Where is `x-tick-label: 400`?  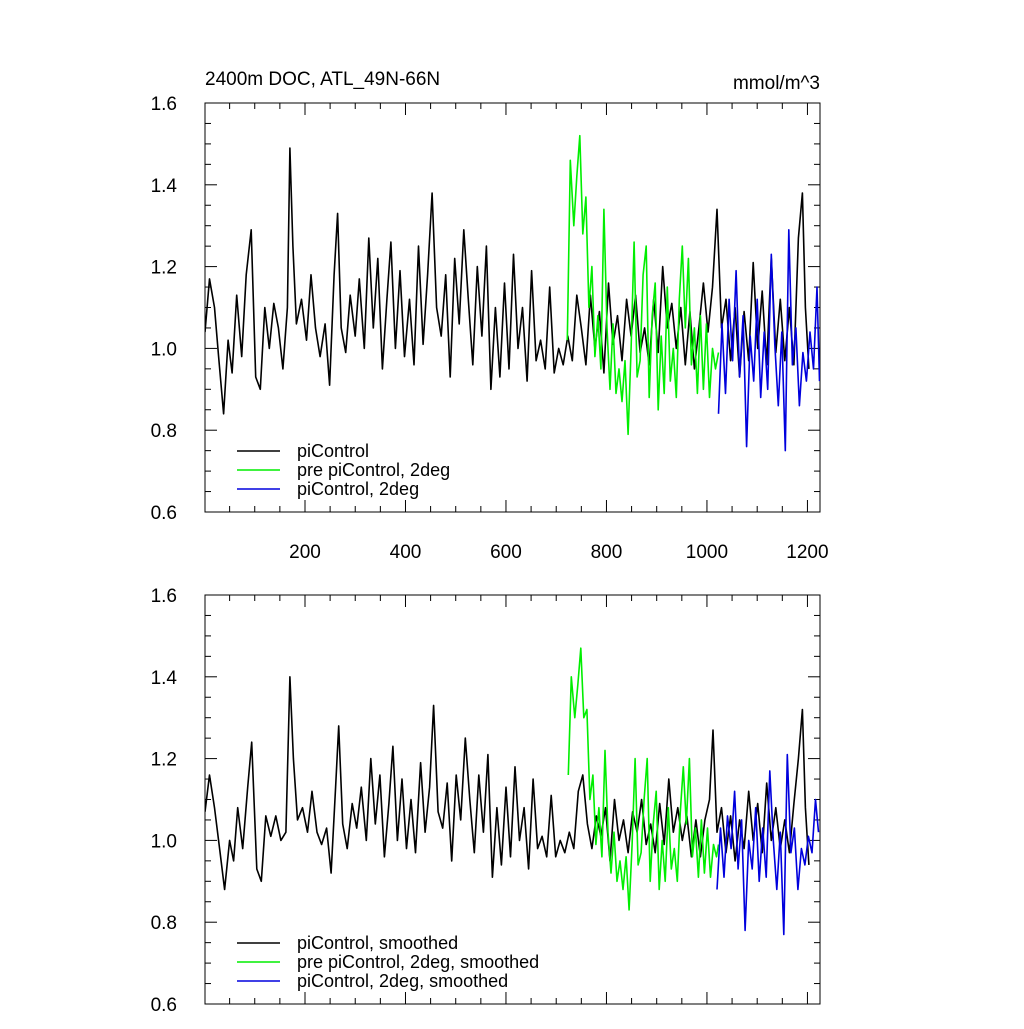
x-tick-label: 400 is located at coordinates (406, 552).